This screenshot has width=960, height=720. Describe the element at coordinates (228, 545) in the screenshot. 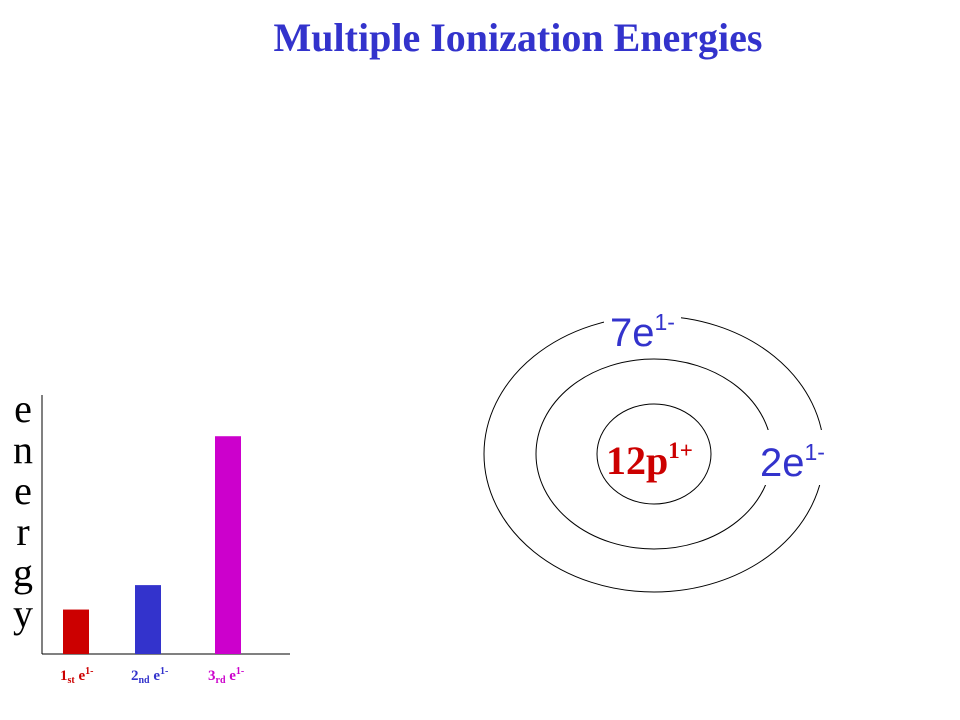

I see `bar-third-electron` at that location.